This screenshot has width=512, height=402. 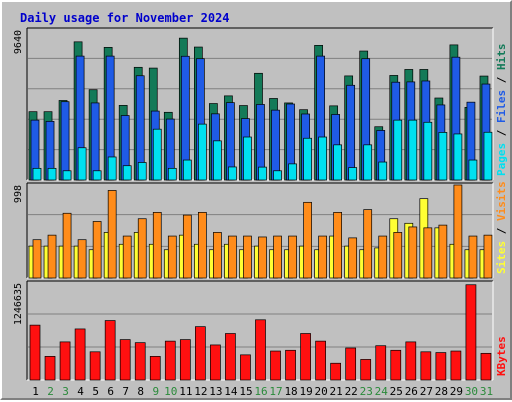 I want to click on x-tick-label: 22, so click(x=351, y=391).